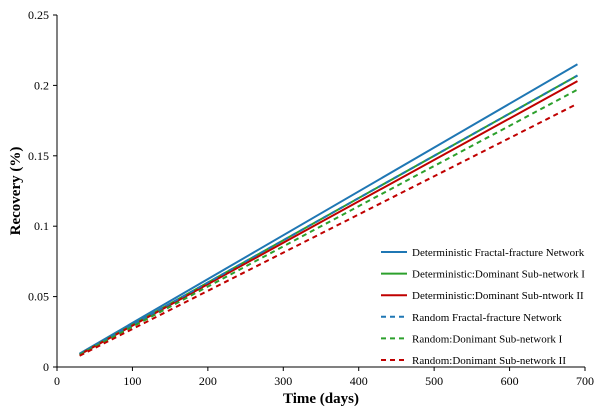 Image resolution: width=600 pixels, height=416 pixels. Describe the element at coordinates (434, 381) in the screenshot. I see `x-tick-label: 500` at that location.